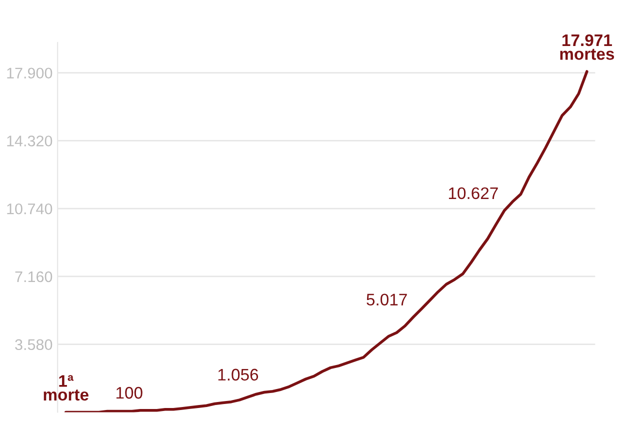  What do you see at coordinates (33, 276) in the screenshot?
I see `y-tick-label: 7.160` at bounding box center [33, 276].